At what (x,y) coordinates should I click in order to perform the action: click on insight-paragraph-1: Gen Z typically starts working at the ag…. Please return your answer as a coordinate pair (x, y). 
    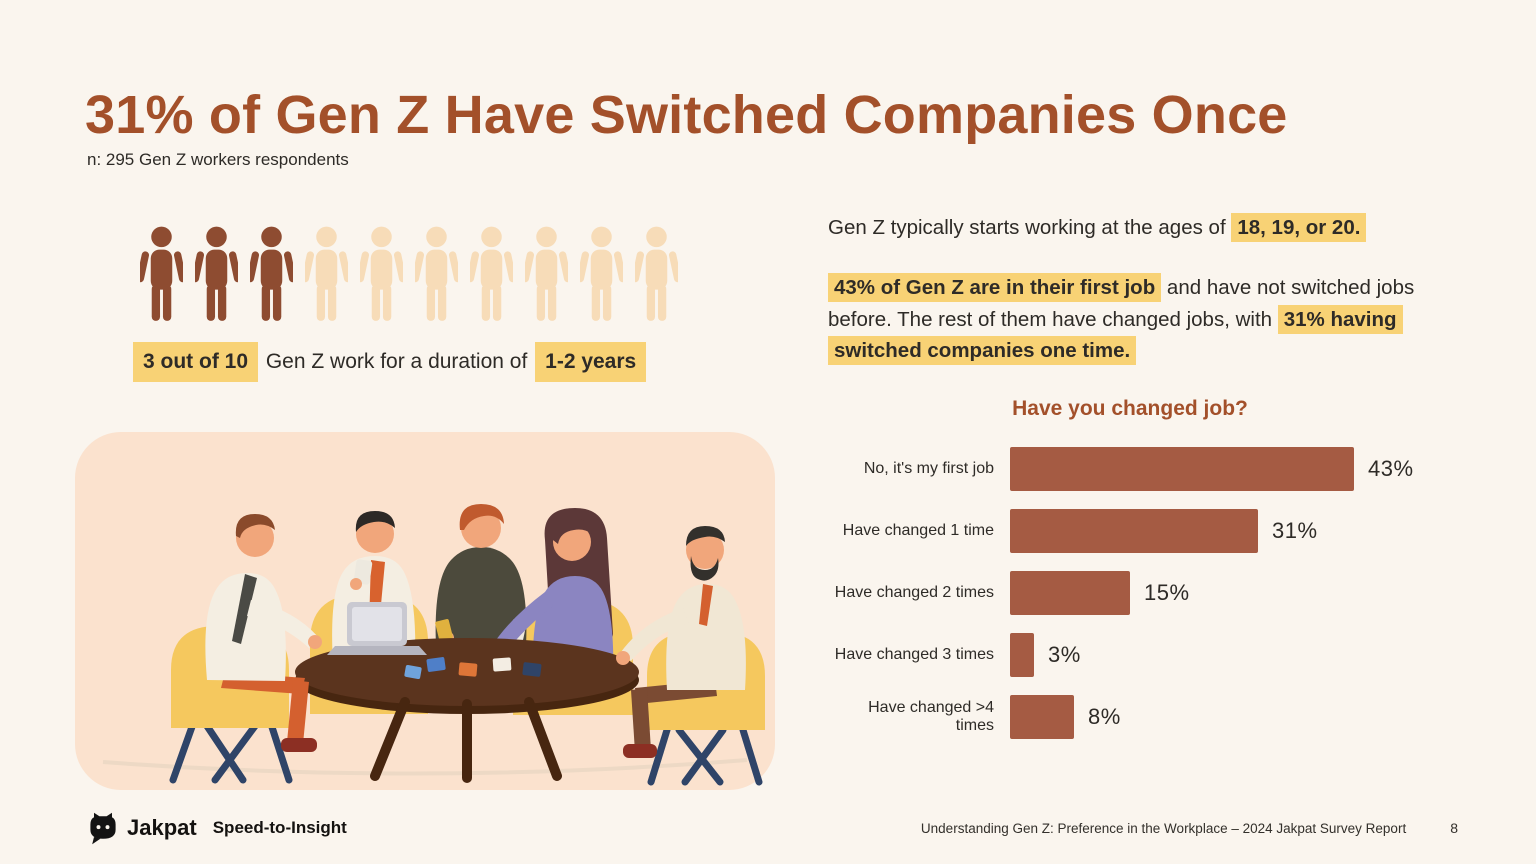
    Looking at the image, I should click on (1130, 228).